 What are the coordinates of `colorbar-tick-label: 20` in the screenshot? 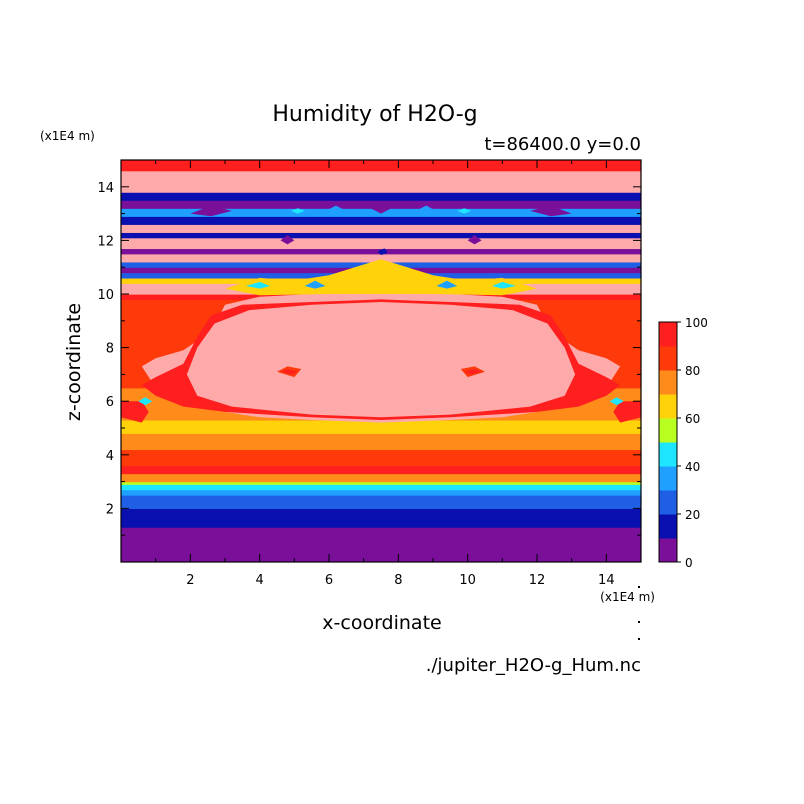 It's located at (692, 515).